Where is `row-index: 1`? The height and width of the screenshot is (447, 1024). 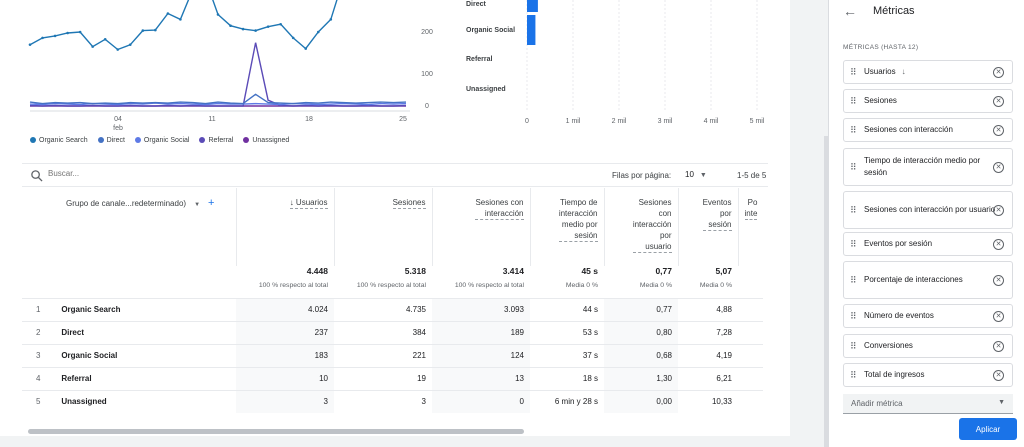 row-index: 1 is located at coordinates (38, 309).